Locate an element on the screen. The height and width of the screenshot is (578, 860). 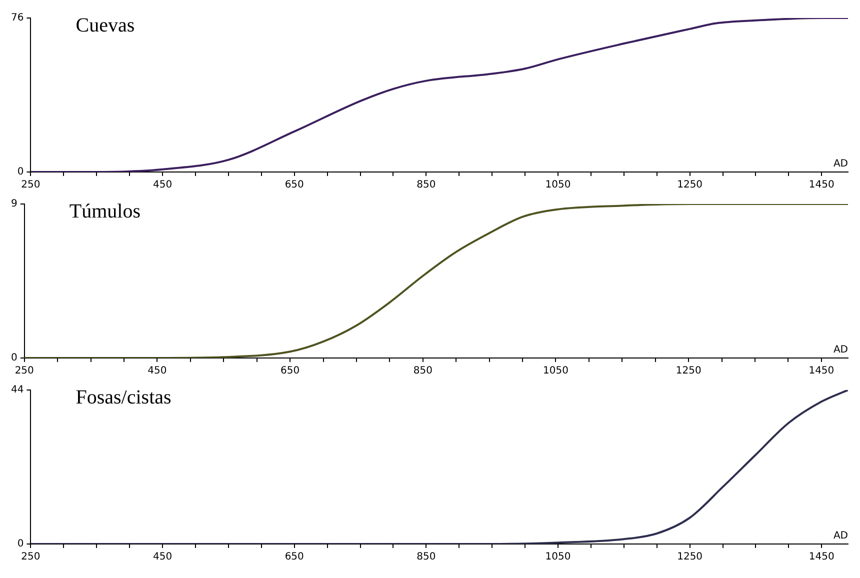
chart-title: Cuevas is located at coordinates (105, 25).